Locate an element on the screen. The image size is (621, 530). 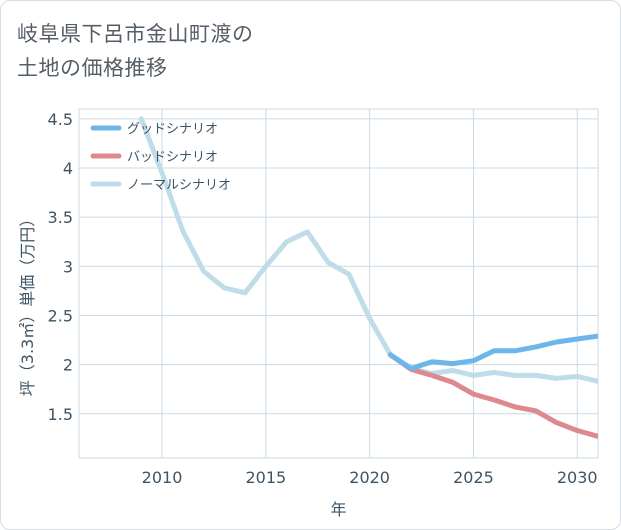
title-line-1: 岐阜県下呂市金山町渡の is located at coordinates (135, 34).